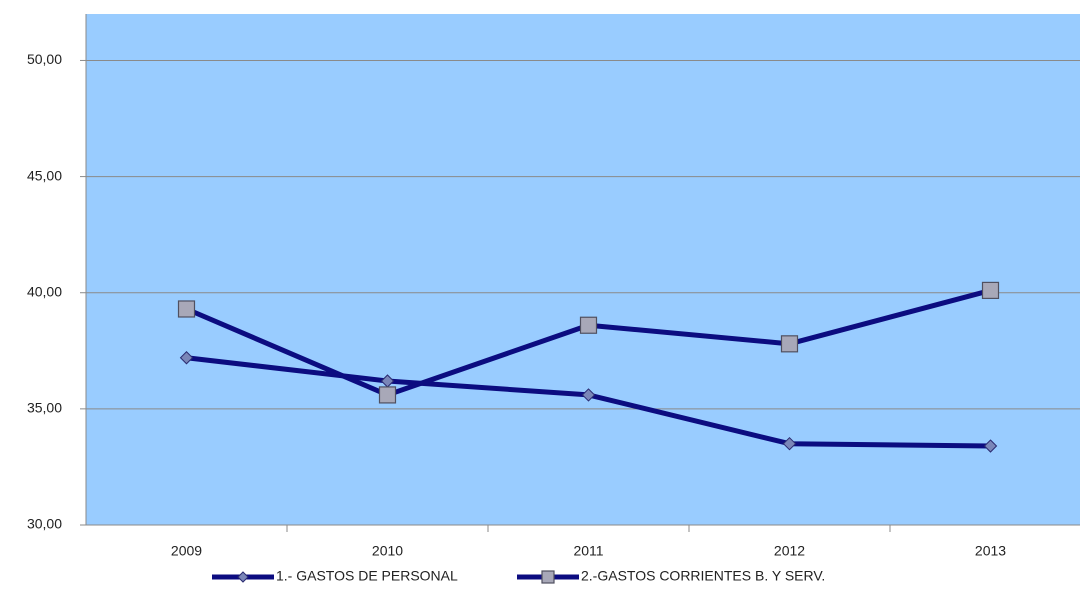  What do you see at coordinates (44, 291) in the screenshot?
I see `y-tick-label: 40,00` at bounding box center [44, 291].